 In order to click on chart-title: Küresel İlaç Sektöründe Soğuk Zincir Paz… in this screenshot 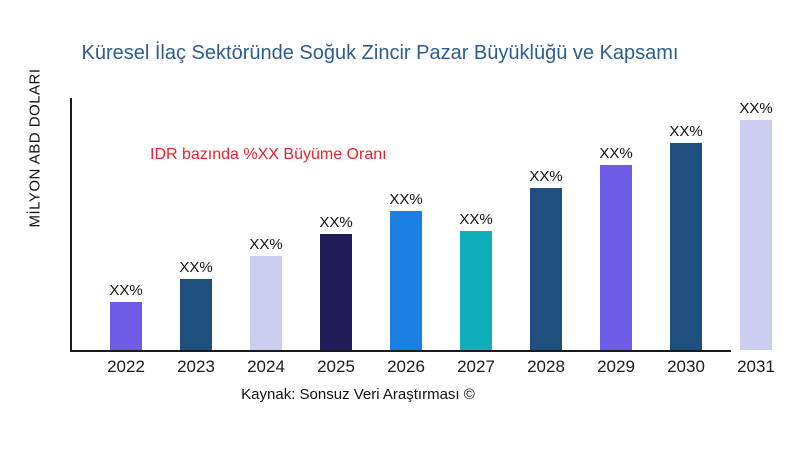, I will do `click(380, 53)`.